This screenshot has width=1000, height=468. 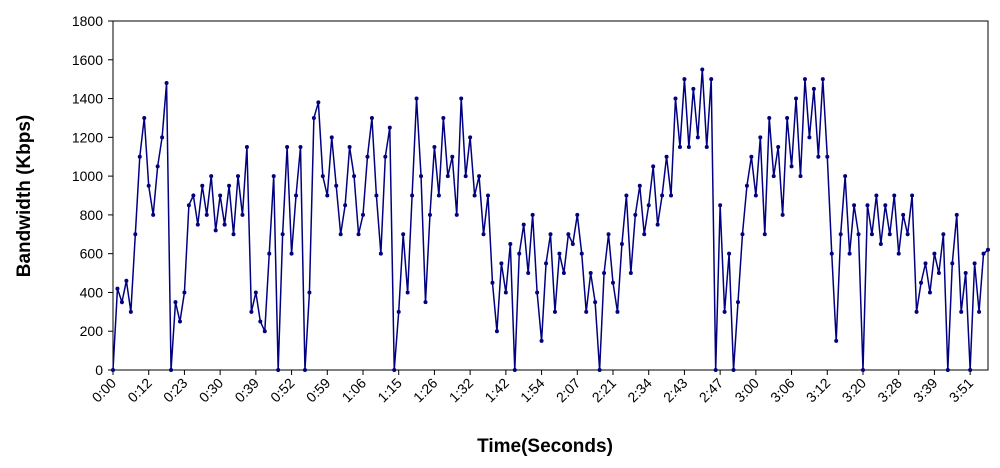 What do you see at coordinates (461, 390) in the screenshot?
I see `x-tick-label: 1:32` at bounding box center [461, 390].